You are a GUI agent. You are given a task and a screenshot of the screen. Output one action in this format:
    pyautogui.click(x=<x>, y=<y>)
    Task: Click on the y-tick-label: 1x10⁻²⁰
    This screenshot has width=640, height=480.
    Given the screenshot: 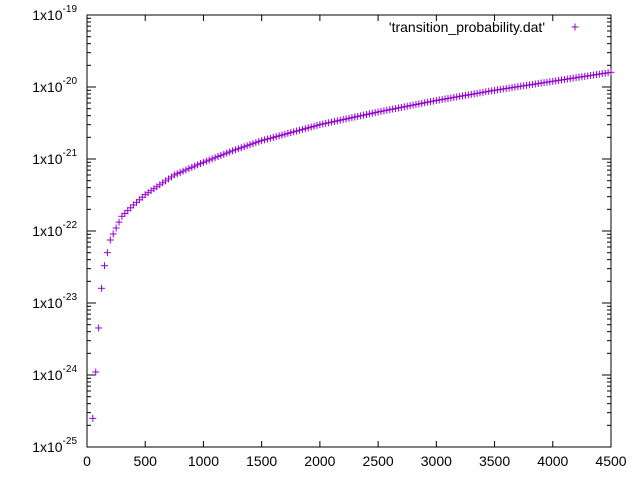 What is the action you would take?
    pyautogui.click(x=54, y=85)
    